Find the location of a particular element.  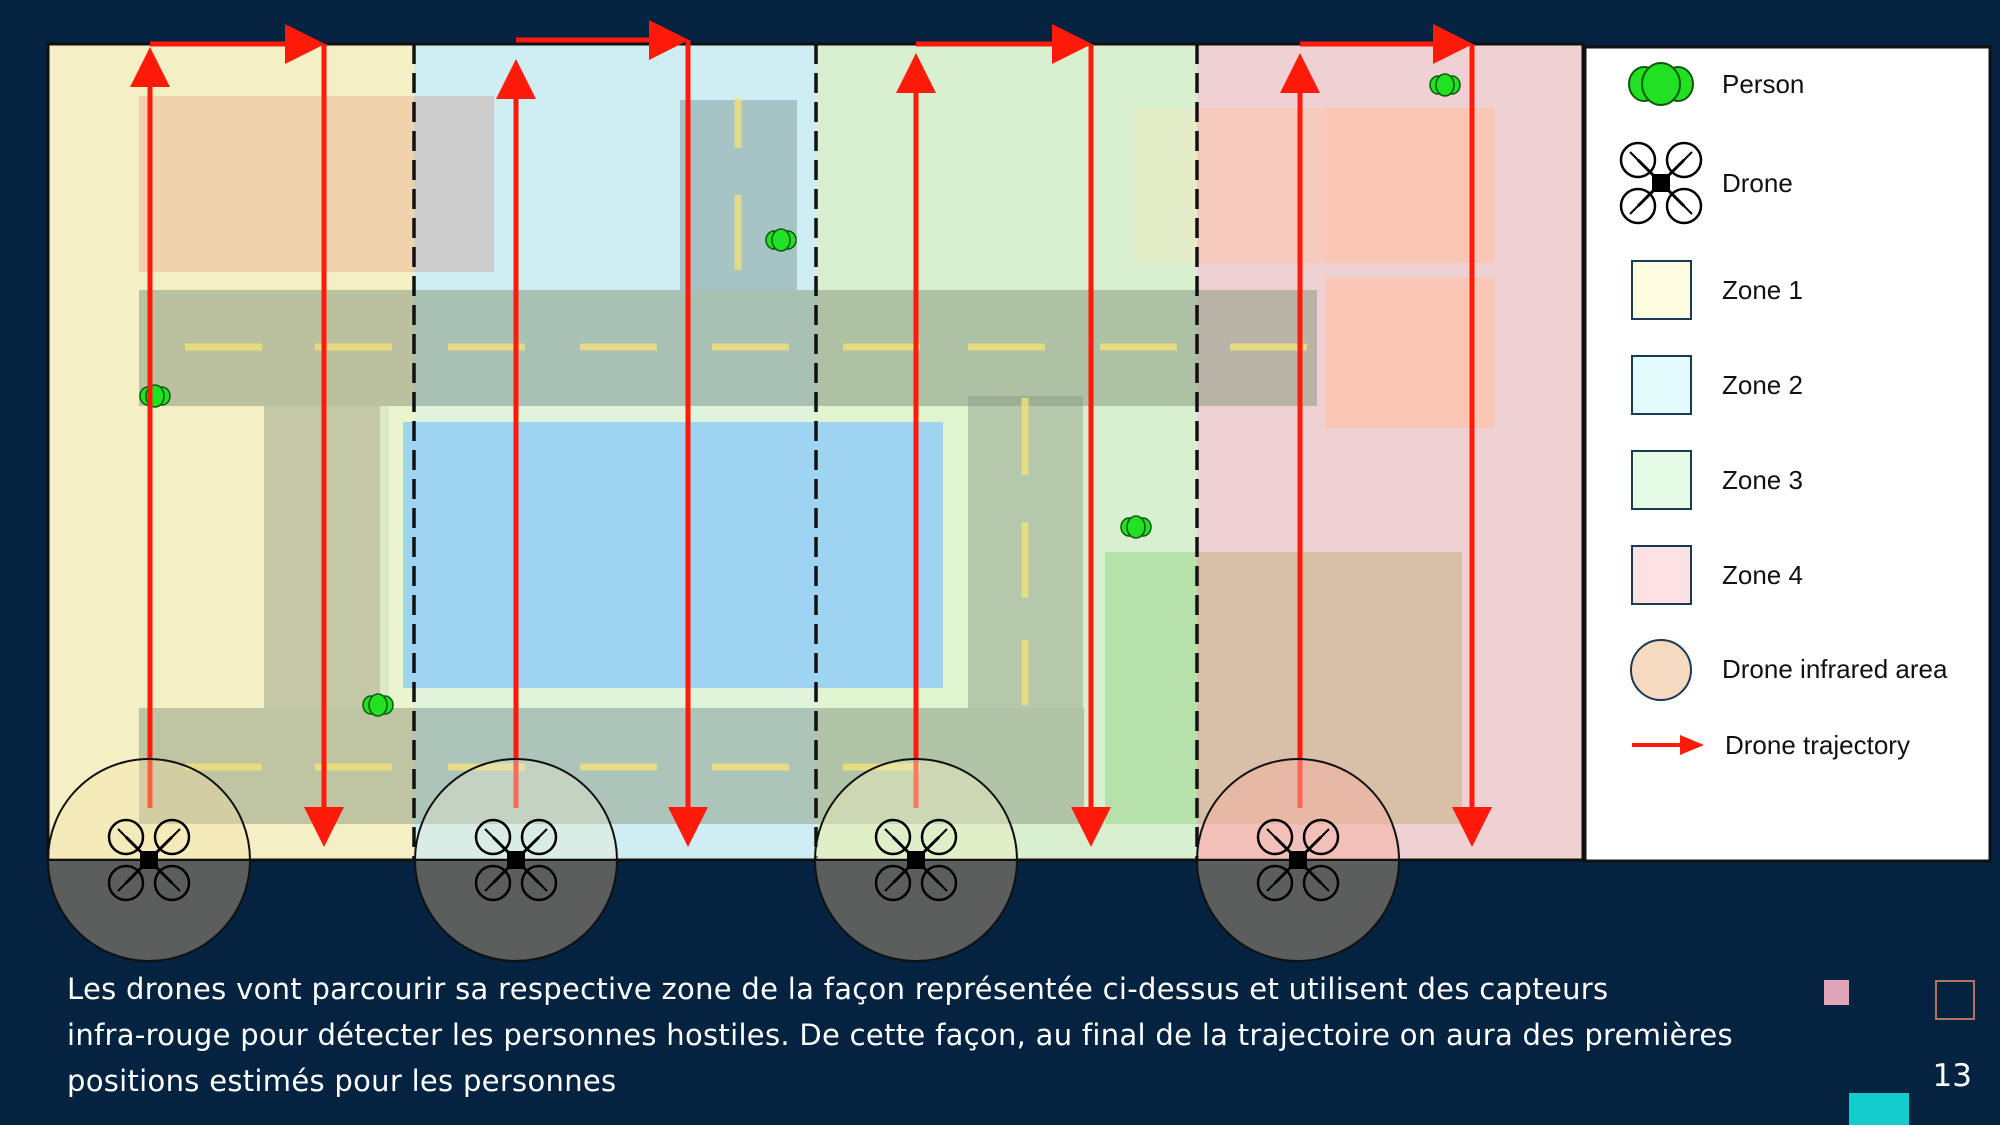

decorative-square-pink is located at coordinates (1836, 992).